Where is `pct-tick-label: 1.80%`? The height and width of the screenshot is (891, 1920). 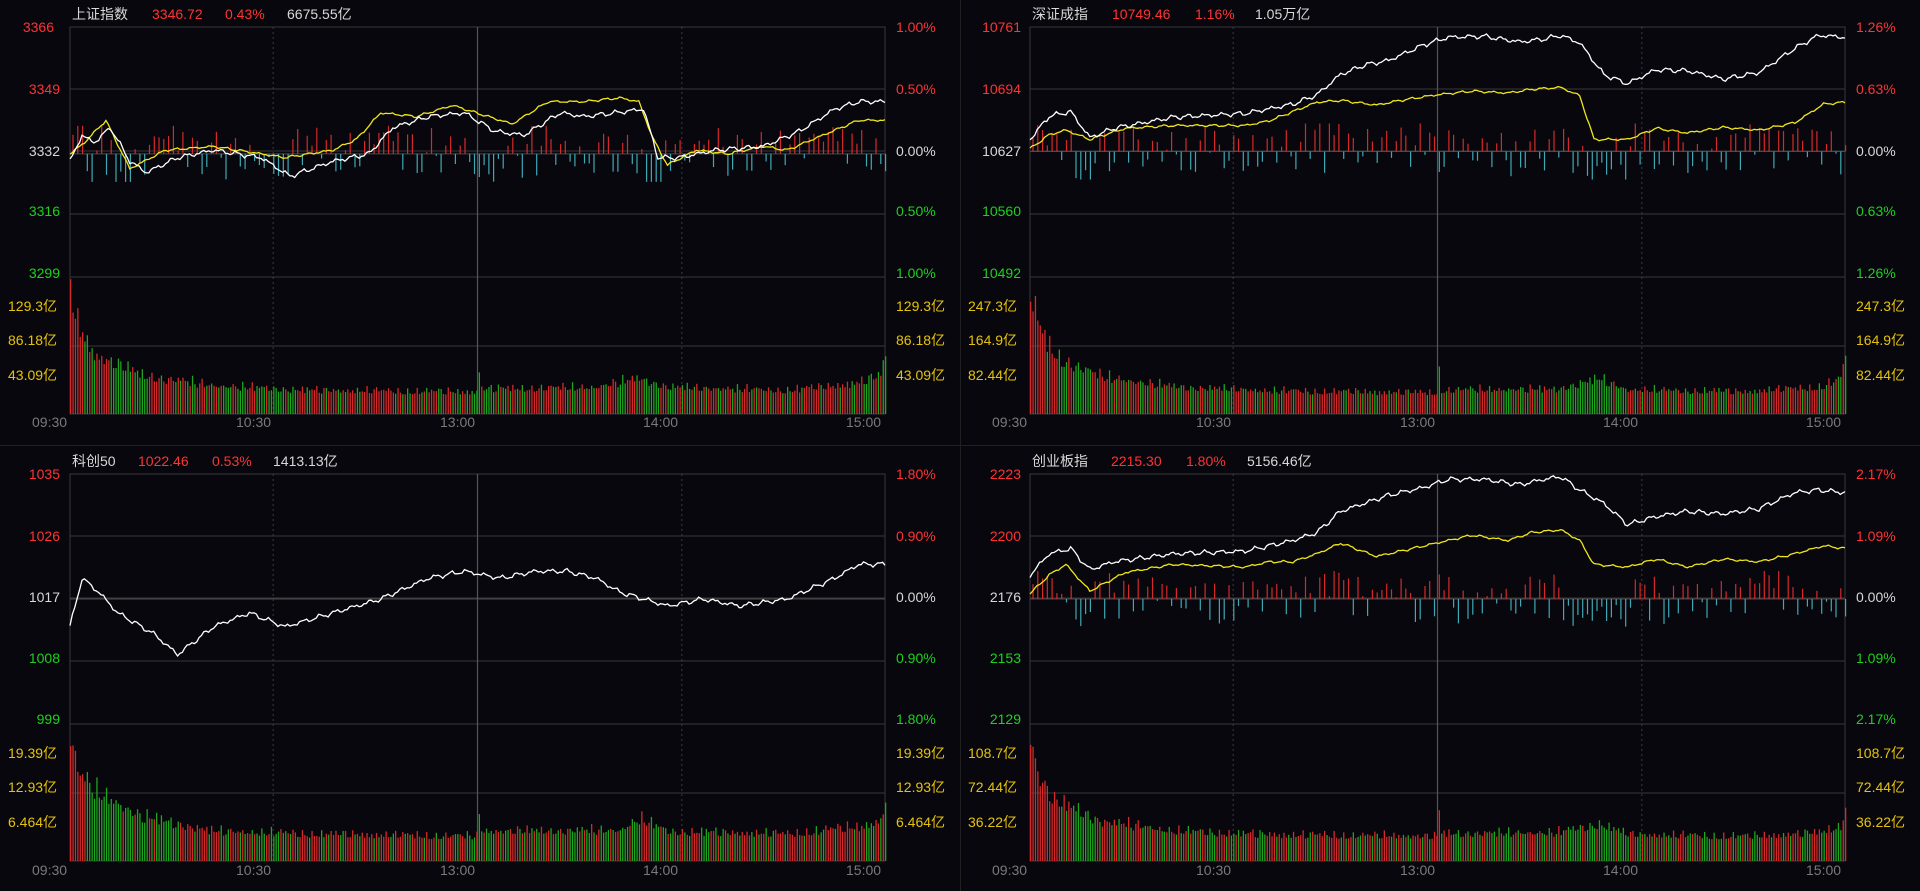 pct-tick-label: 1.80% is located at coordinates (916, 719).